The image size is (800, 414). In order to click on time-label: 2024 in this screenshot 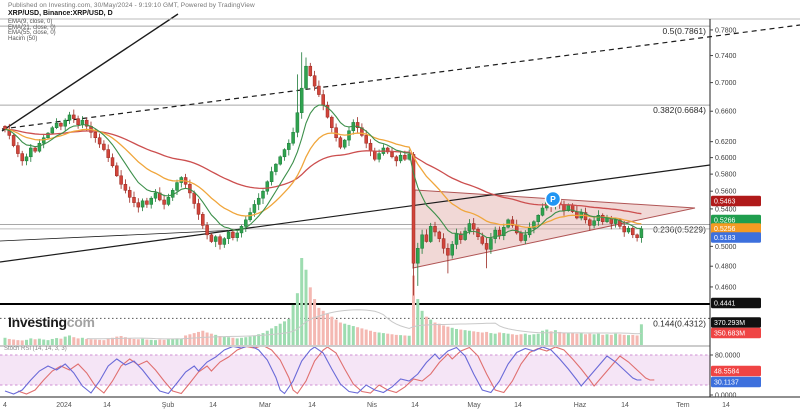, I will do `click(64, 405)`.